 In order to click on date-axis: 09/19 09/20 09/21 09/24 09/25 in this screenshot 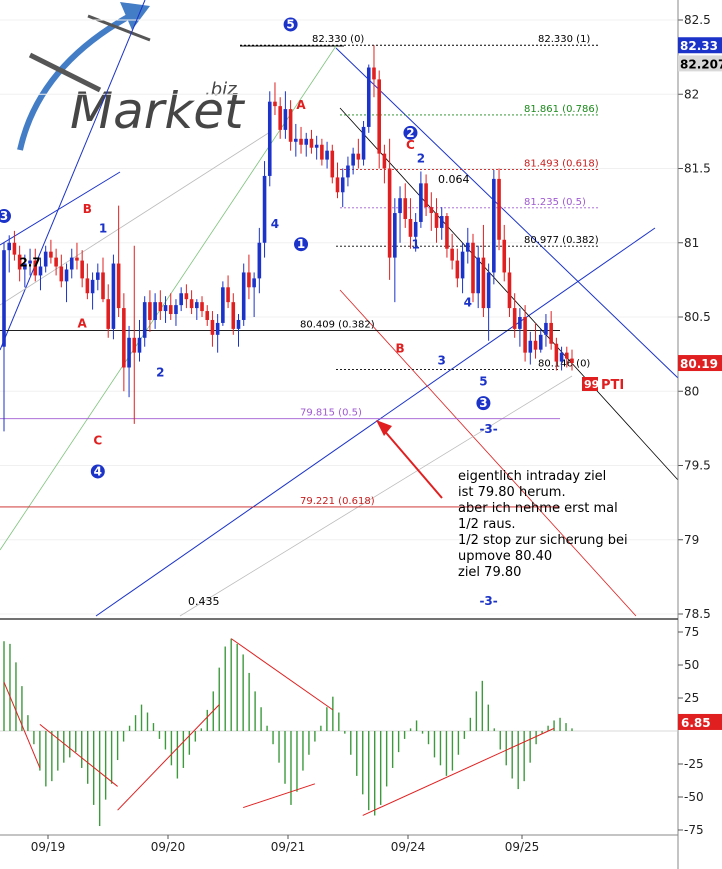, I will do `click(339, 844)`.